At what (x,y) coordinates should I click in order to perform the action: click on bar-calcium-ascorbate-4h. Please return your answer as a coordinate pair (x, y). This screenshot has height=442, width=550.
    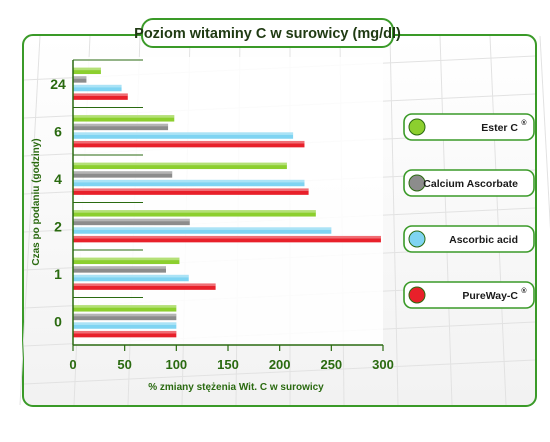
    Looking at the image, I should click on (123, 174).